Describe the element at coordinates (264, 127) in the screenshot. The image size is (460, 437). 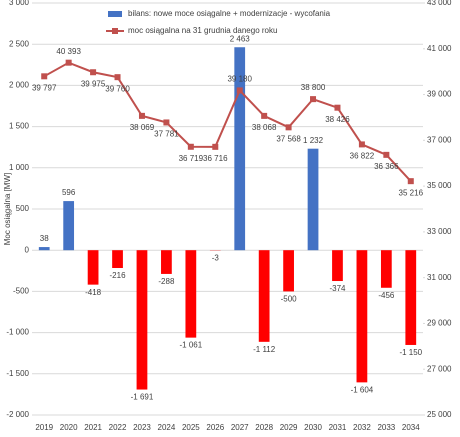
I see `value-label: 38 068` at that location.